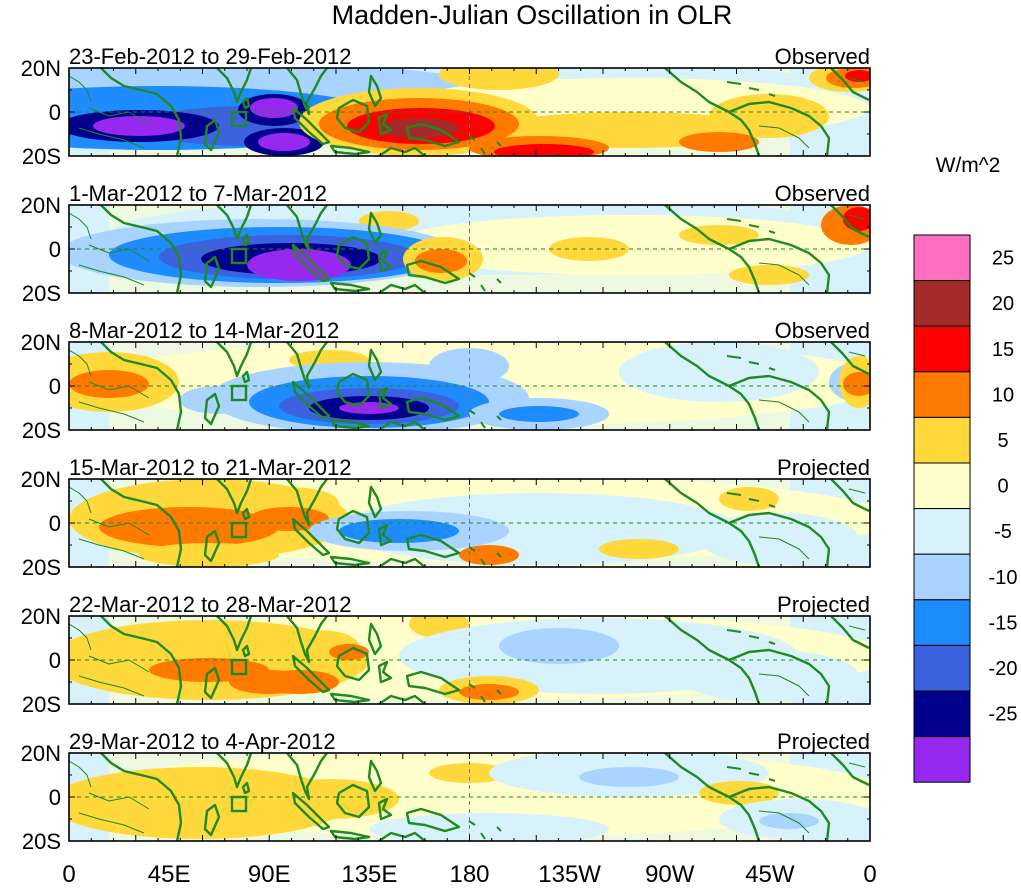 This screenshot has width=1021, height=892. I want to click on figure-title: Madden-Julian Oscillation in OLR, so click(532, 15).